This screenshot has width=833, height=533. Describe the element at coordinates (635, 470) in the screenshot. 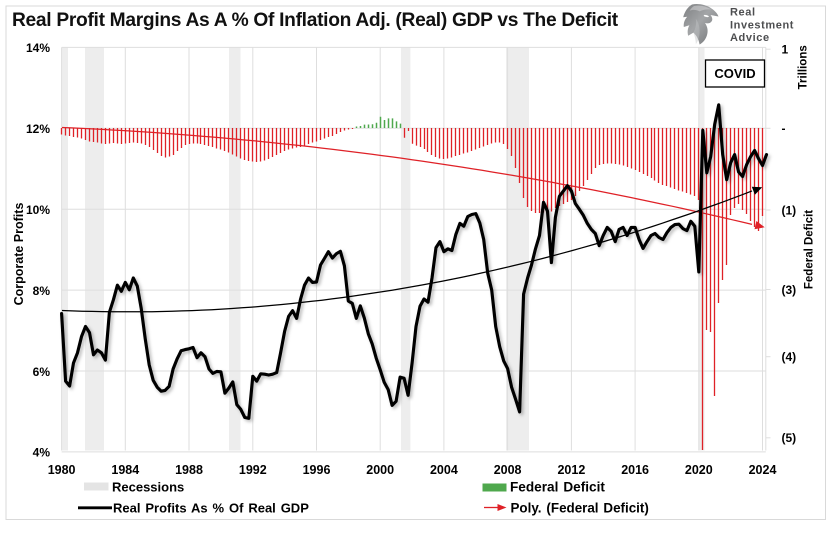

I see `svg-text: 2016` at that location.